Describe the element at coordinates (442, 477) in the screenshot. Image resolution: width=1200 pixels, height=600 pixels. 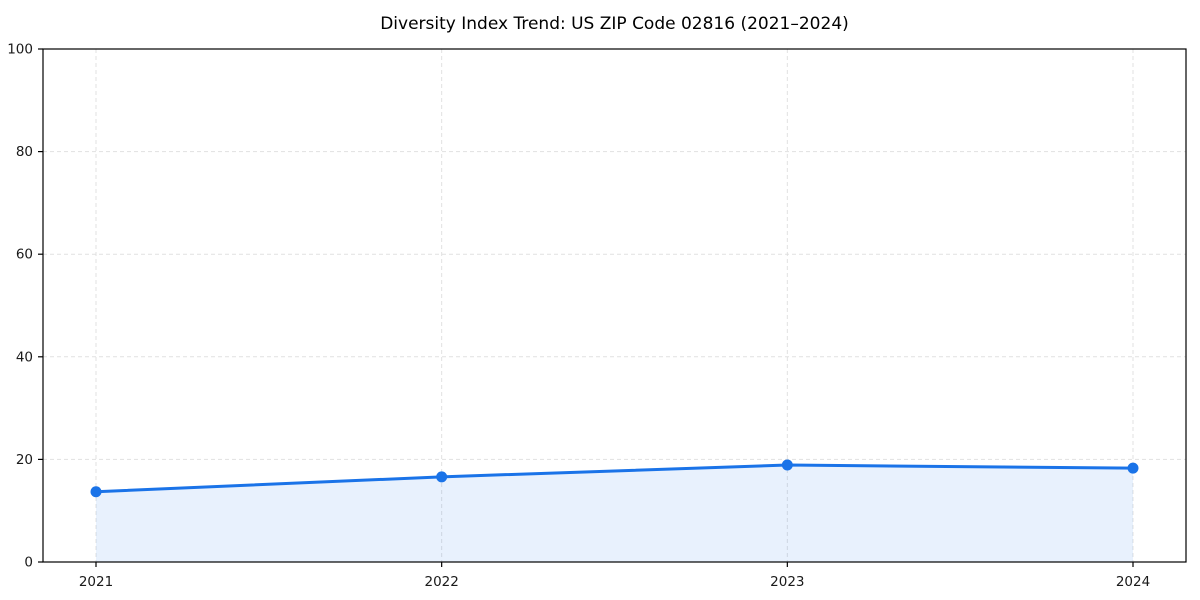
I see `data-point-2022` at that location.